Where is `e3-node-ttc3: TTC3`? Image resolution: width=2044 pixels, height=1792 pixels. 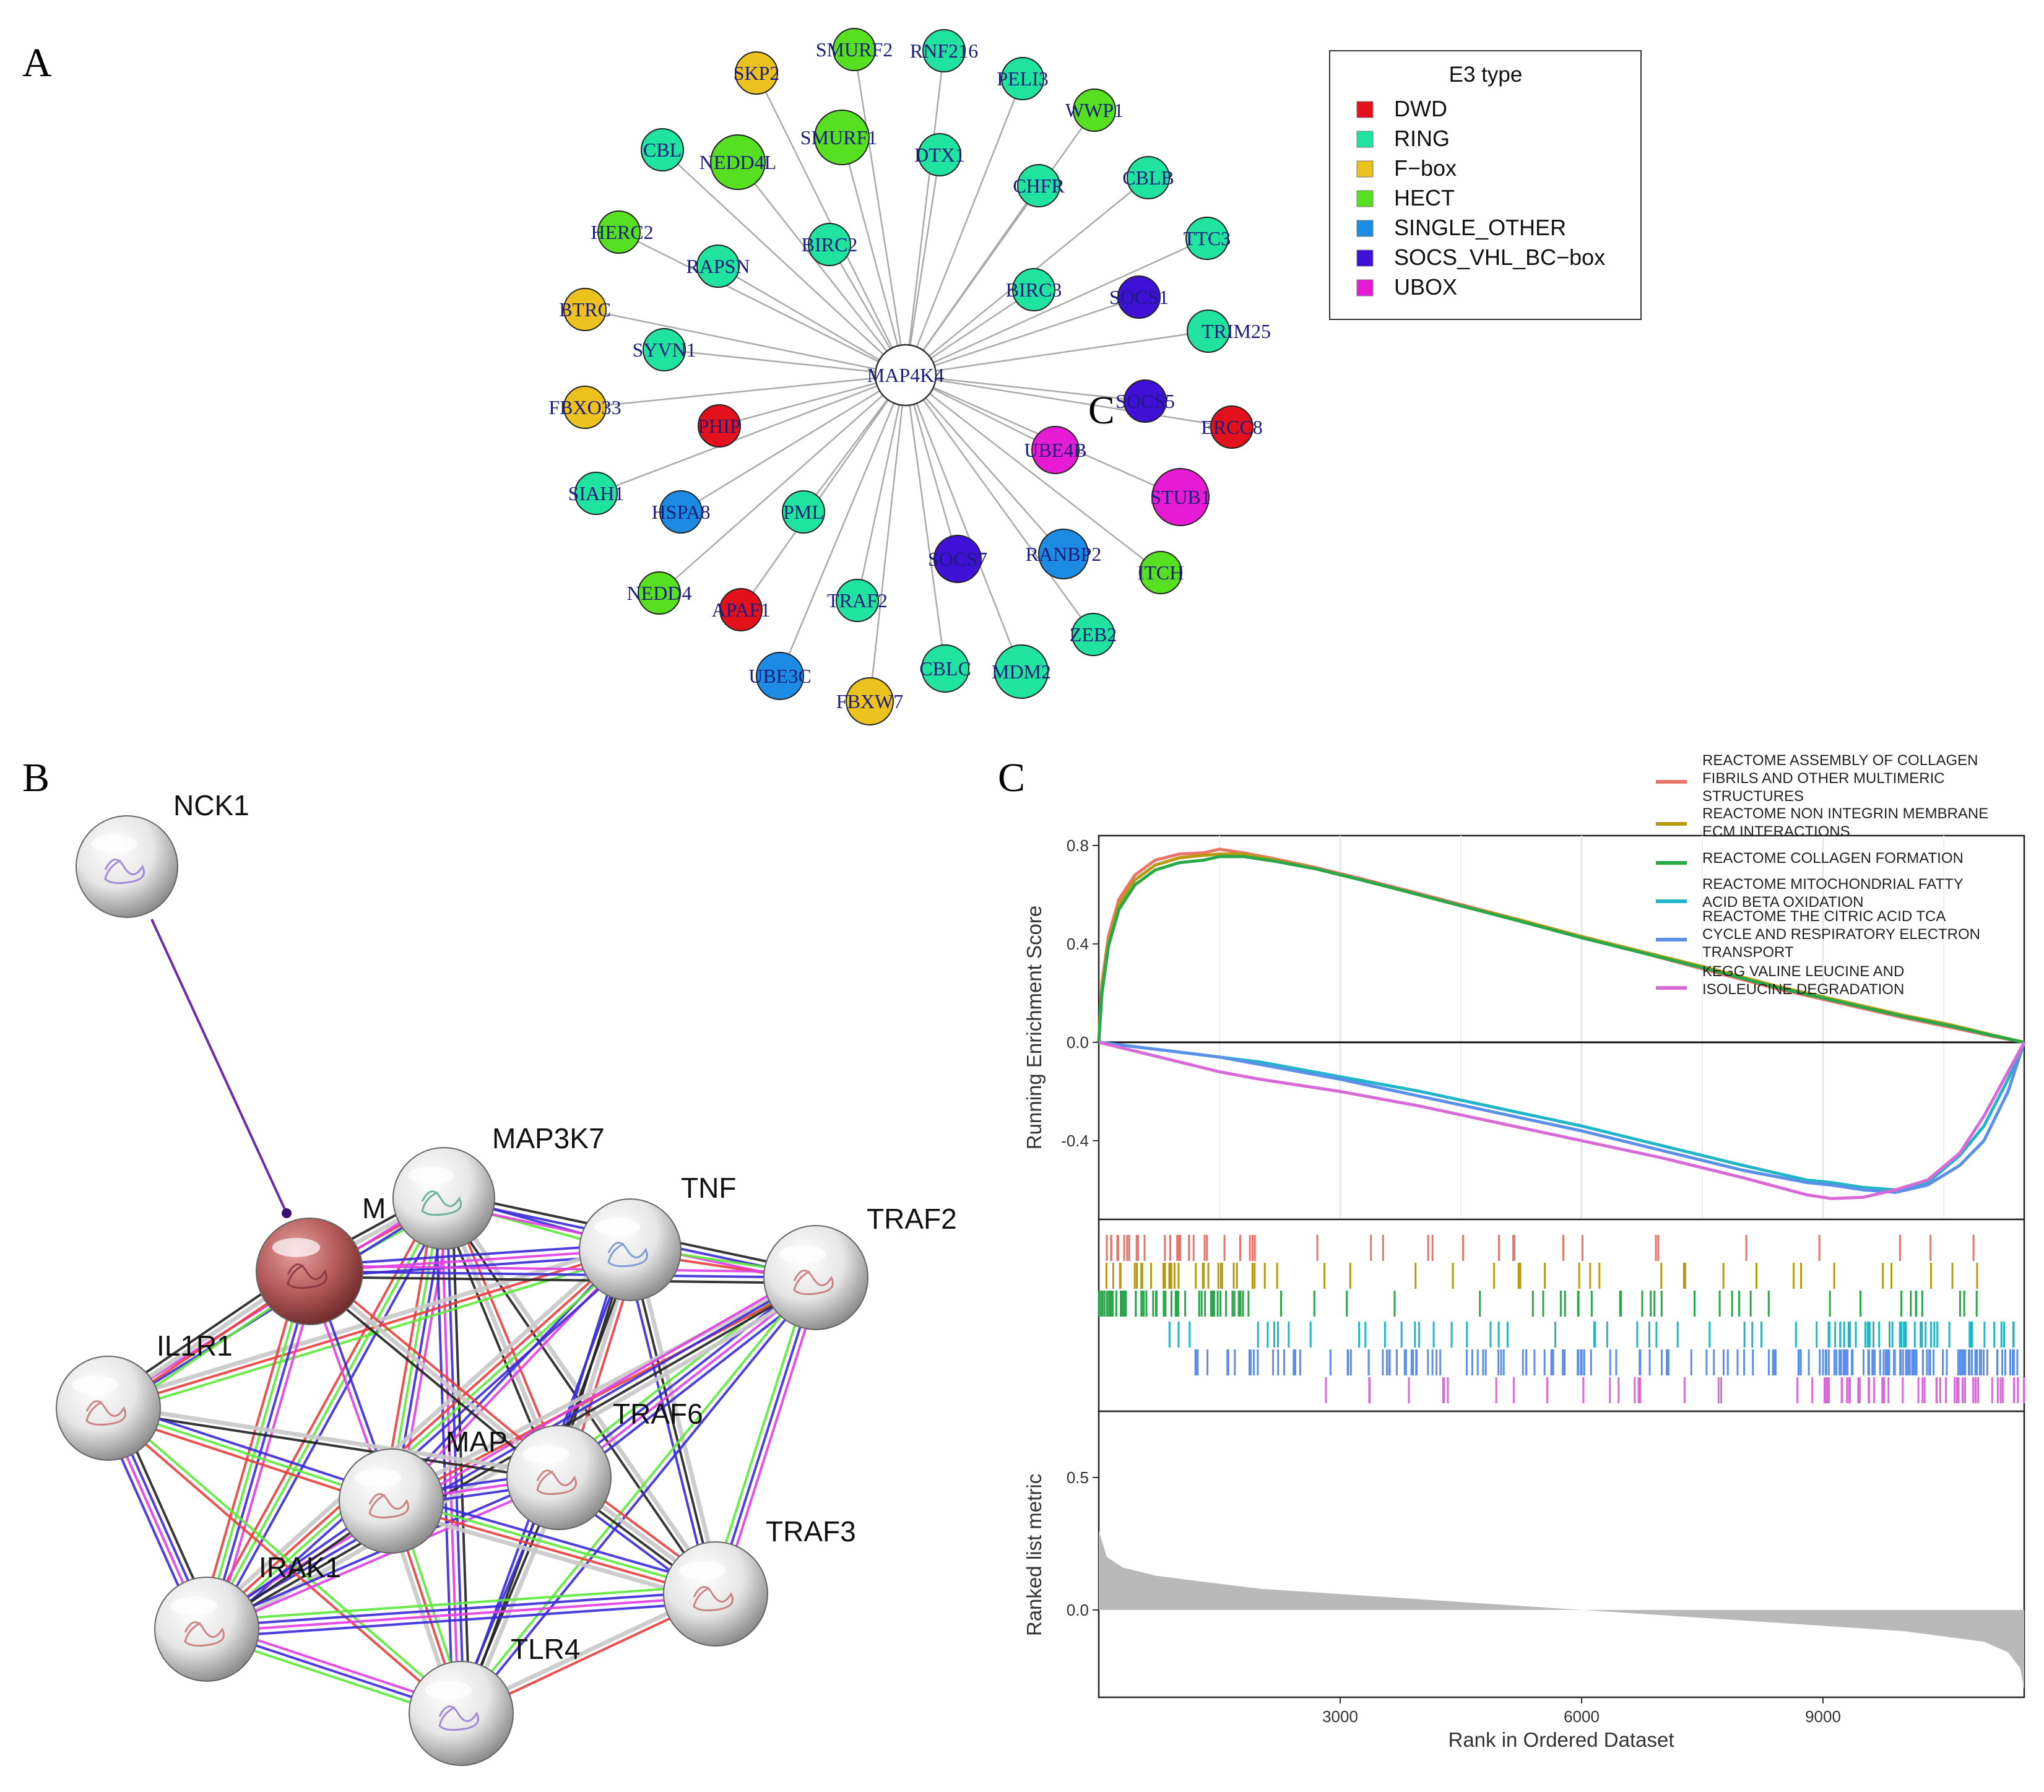 e3-node-ttc3: TTC3 is located at coordinates (1207, 238).